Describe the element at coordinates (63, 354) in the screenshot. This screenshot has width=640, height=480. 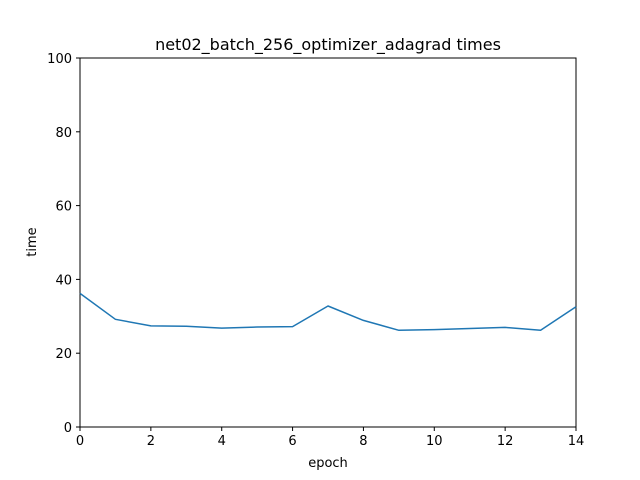
I see `y-tick-label: 20` at that location.